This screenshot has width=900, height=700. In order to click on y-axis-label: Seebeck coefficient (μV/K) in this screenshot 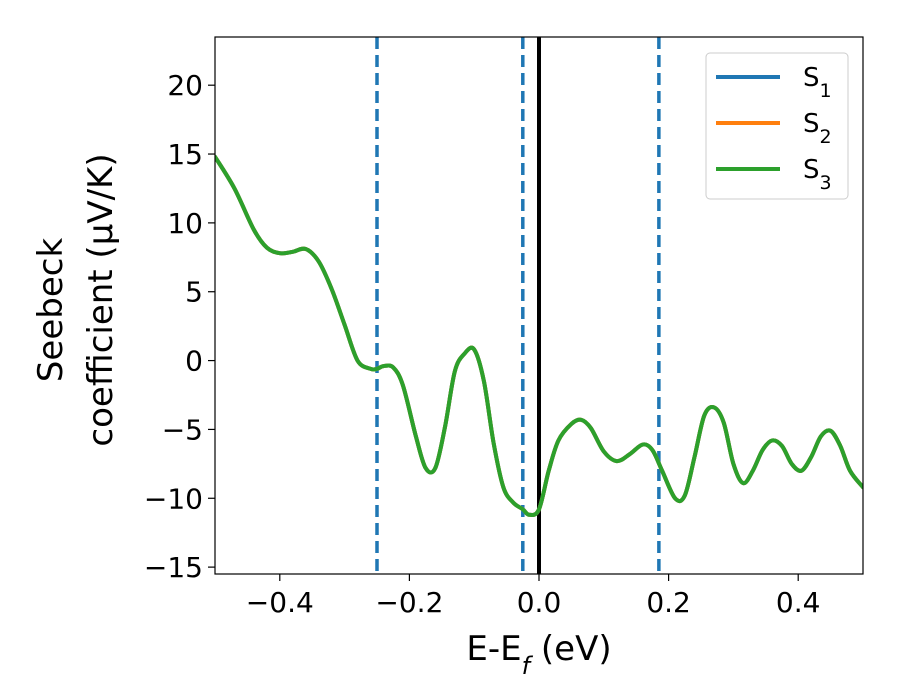, I will do `click(76, 299)`.